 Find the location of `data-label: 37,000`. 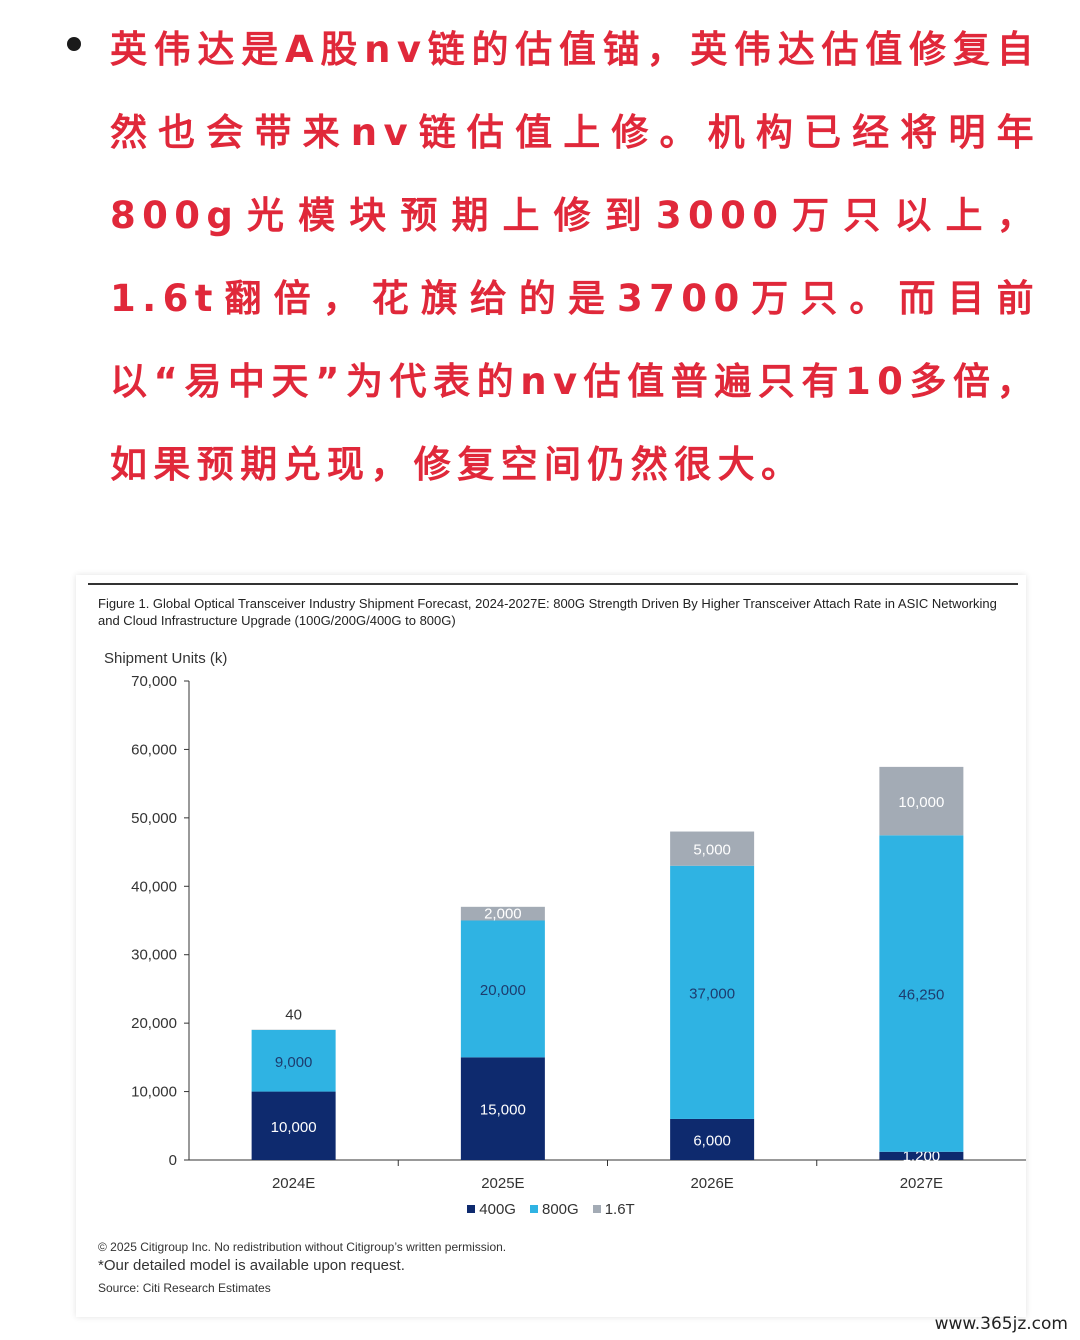

data-label: 37,000 is located at coordinates (712, 993).